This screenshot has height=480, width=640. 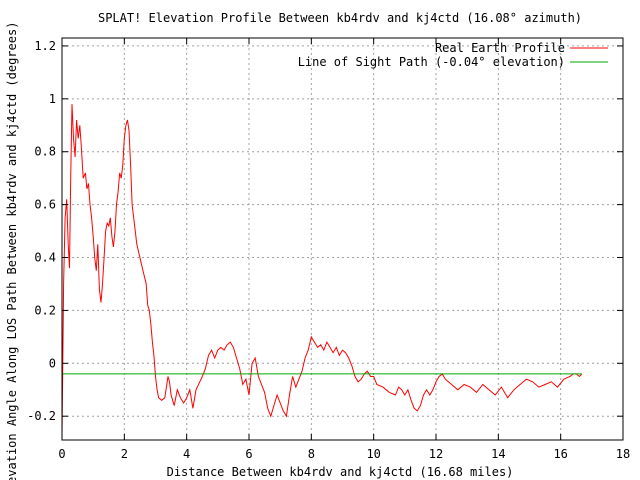 What do you see at coordinates (45, 258) in the screenshot?
I see `y-tick-label: 0.4` at bounding box center [45, 258].